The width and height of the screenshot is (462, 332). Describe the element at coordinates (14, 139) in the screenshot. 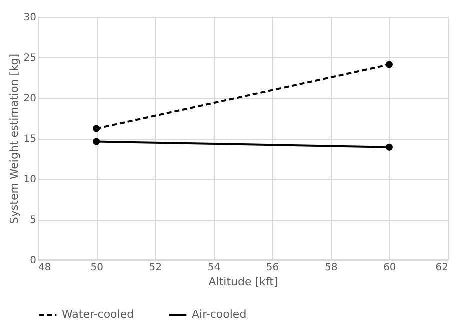

I see `y-axis-title: System Weight estimation [kg]` at that location.